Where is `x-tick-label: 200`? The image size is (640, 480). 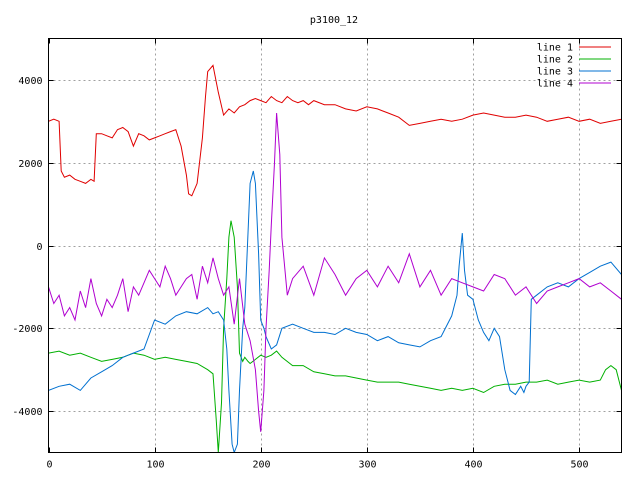 x-tick-label: 200 is located at coordinates (261, 465).